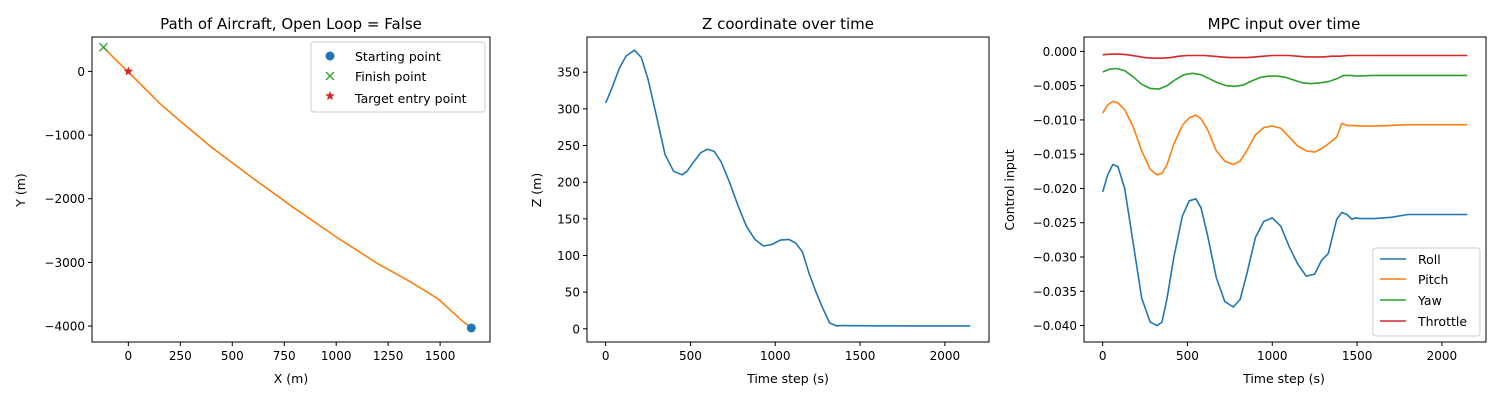  I want to click on y-tick-label: −0.005, so click(1055, 86).